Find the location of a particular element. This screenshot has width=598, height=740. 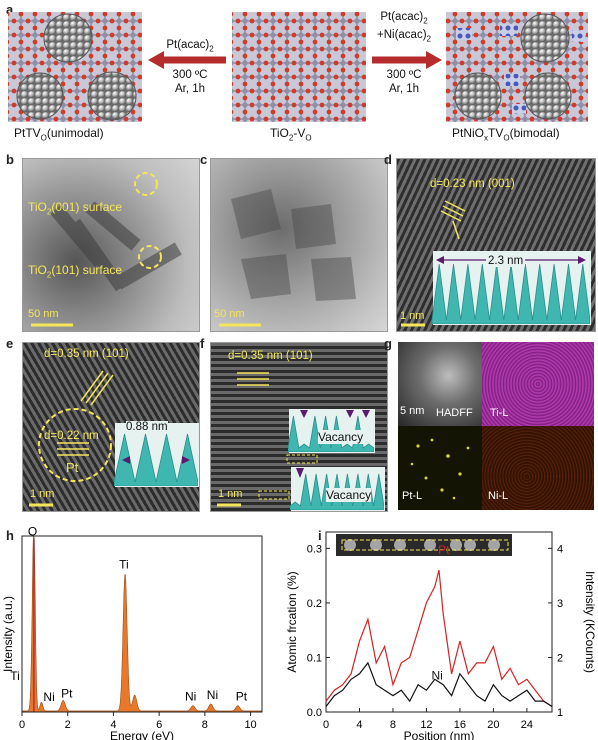

panel-e-label: e is located at coordinates (10, 343).